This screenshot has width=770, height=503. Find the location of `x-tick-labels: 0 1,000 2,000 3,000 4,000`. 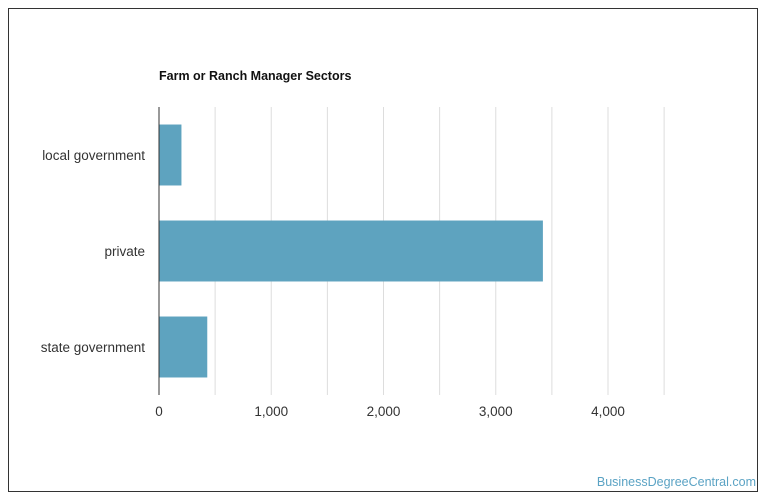

x-tick-labels: 0 1,000 2,000 3,000 4,000 is located at coordinates (390, 411).